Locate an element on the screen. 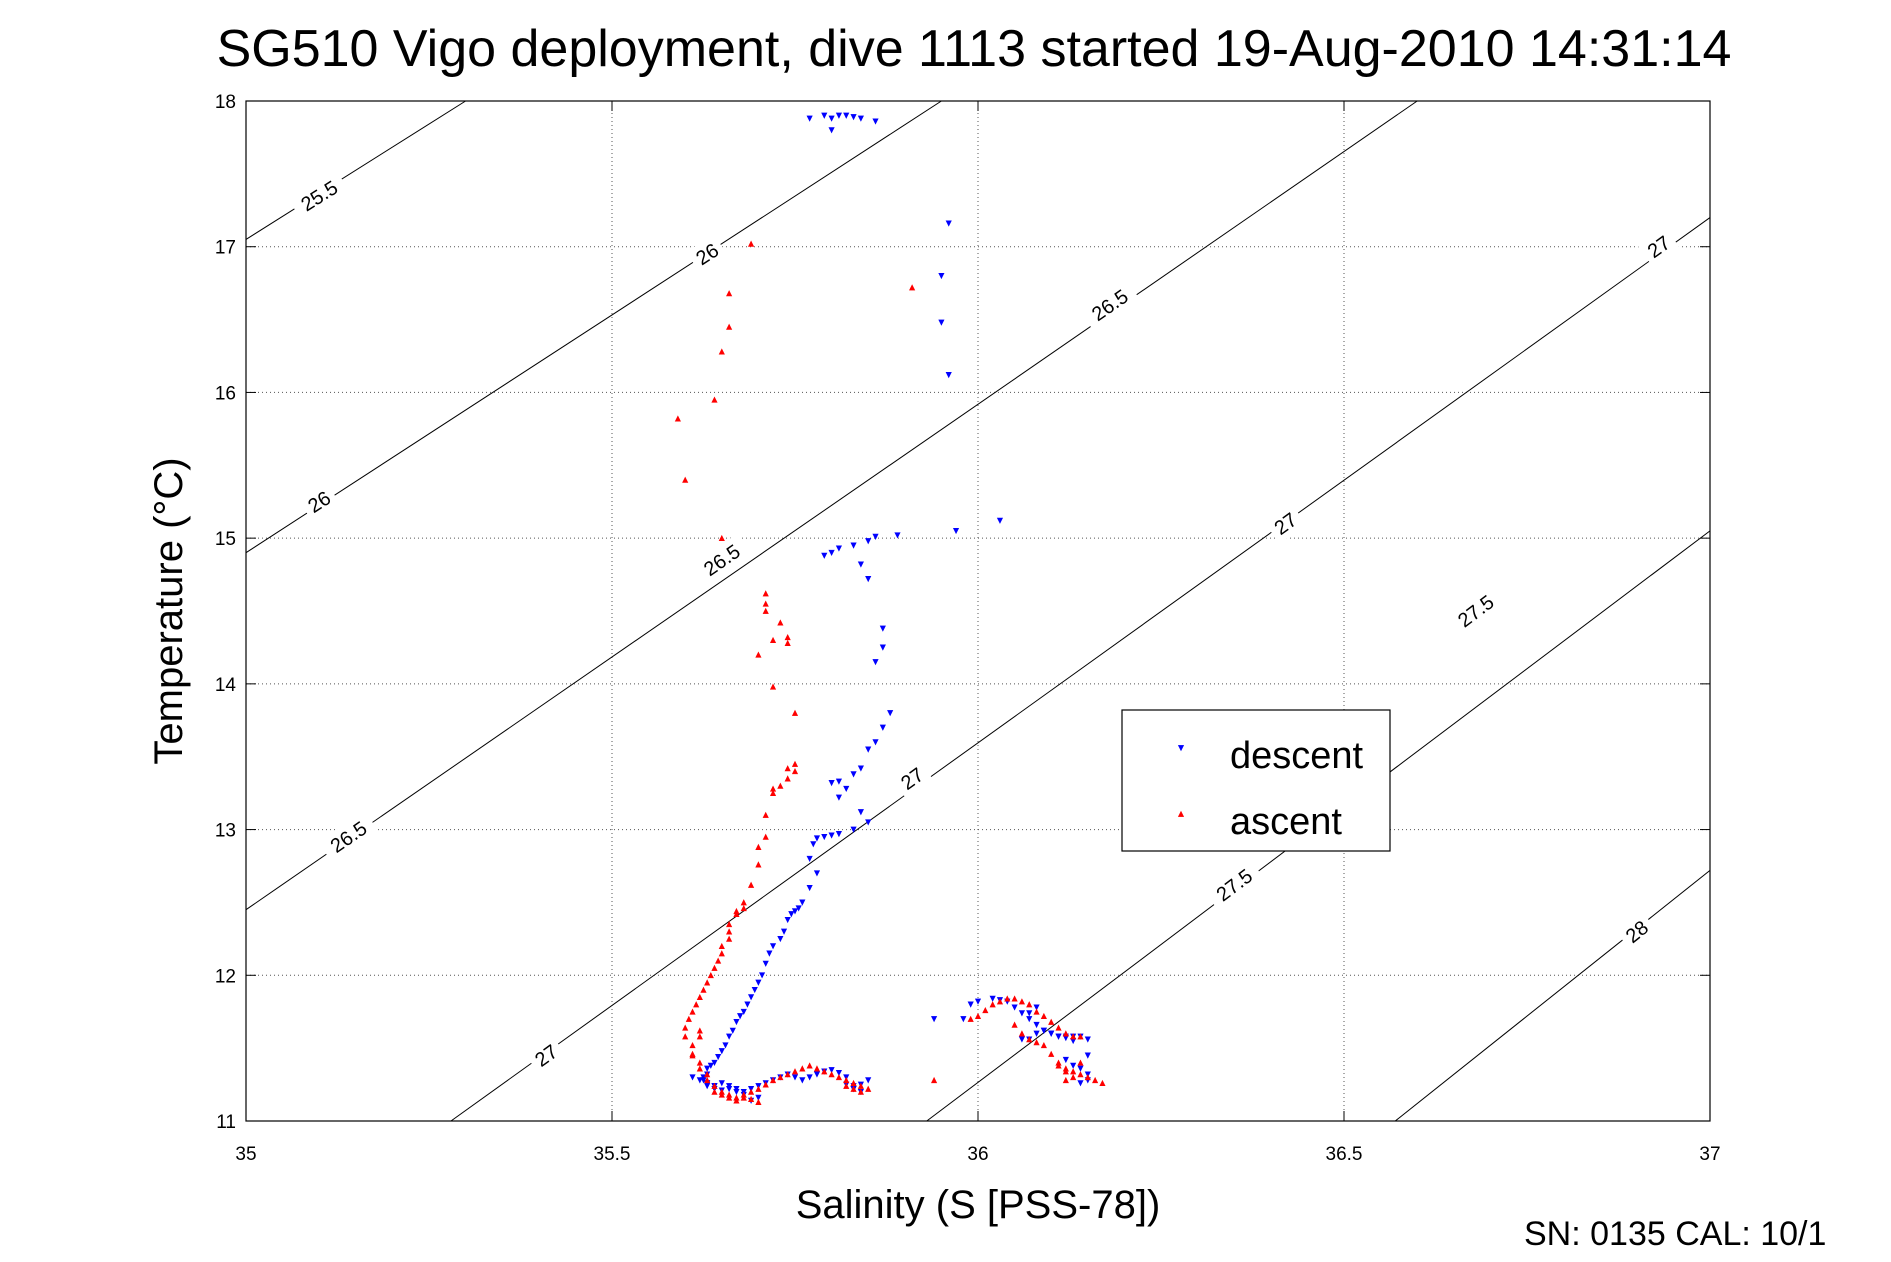  y-axis-label: Temperature (°C) is located at coordinates (169, 610).